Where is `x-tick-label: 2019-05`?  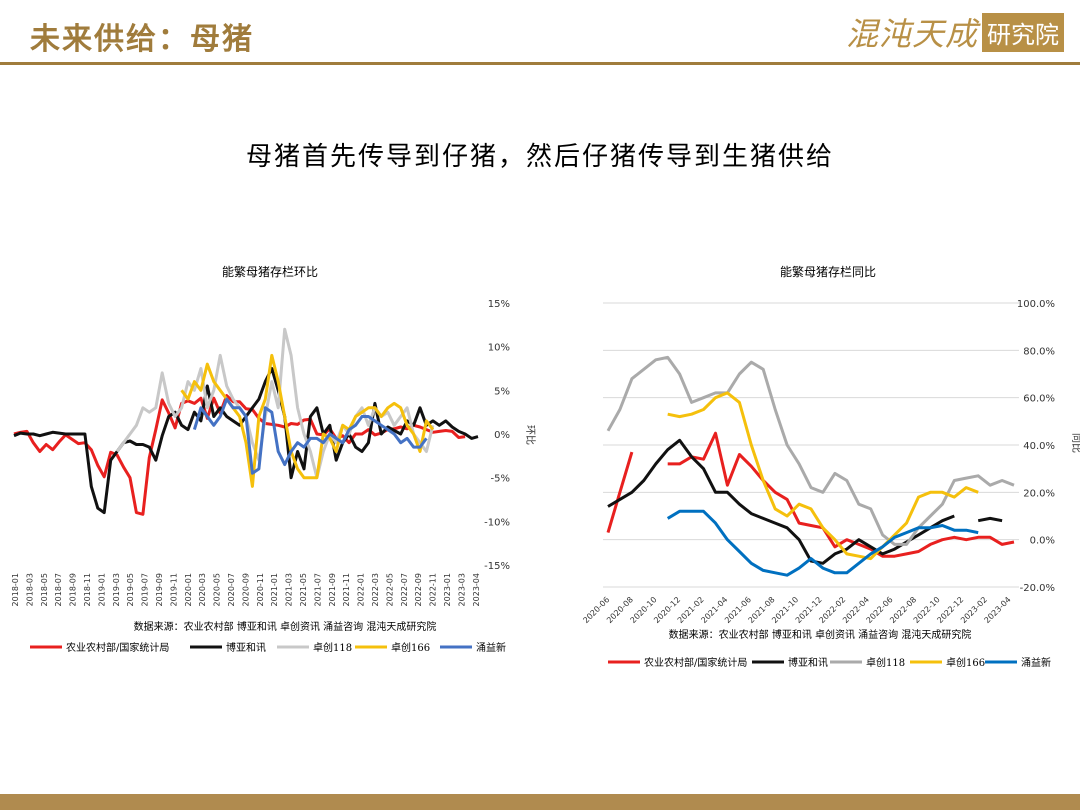
x-tick-label: 2019-05 is located at coordinates (130, 589).